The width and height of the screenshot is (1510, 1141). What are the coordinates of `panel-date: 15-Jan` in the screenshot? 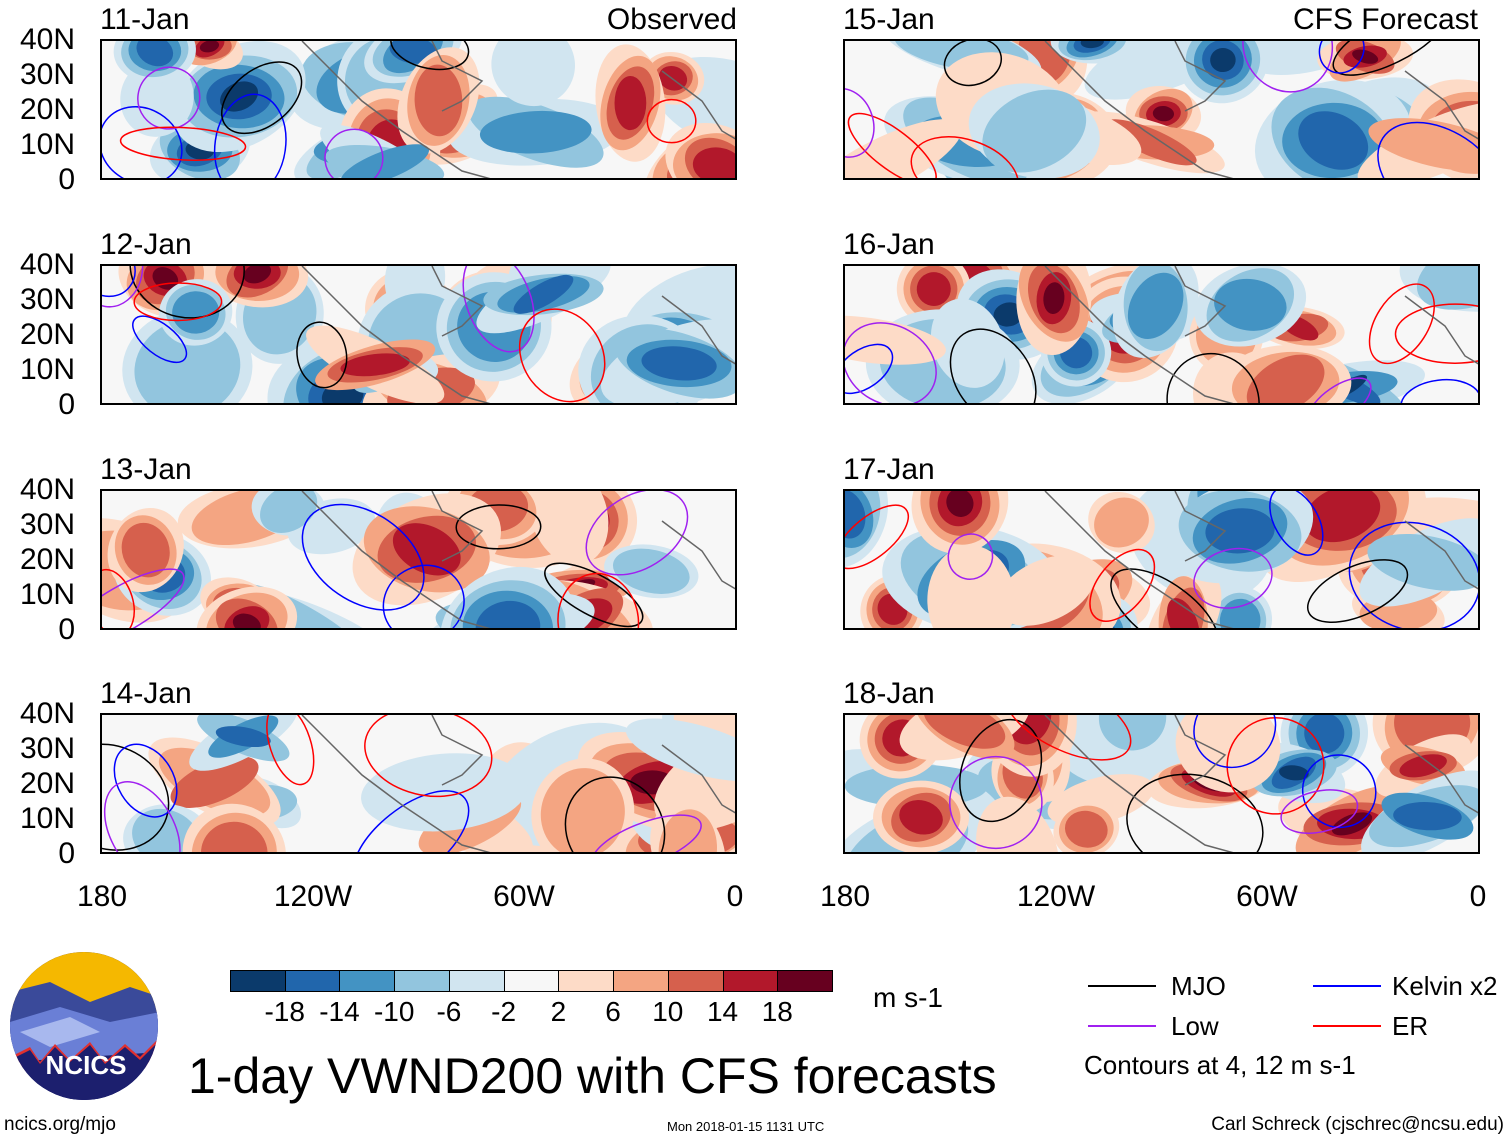 It's located at (889, 19).